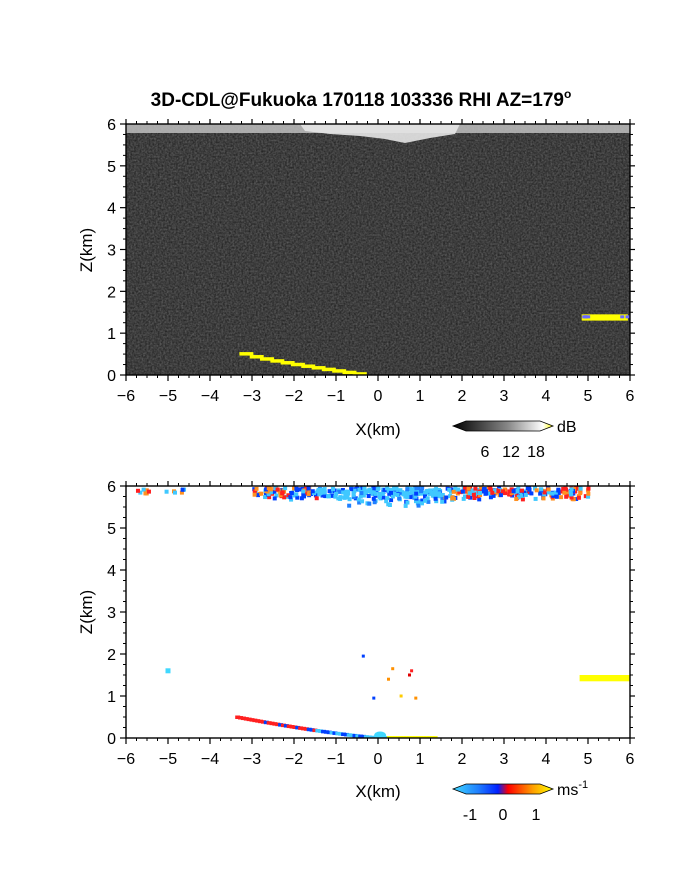 The height and width of the screenshot is (880, 680). I want to click on velocity-upper-layer, so click(363, 497).